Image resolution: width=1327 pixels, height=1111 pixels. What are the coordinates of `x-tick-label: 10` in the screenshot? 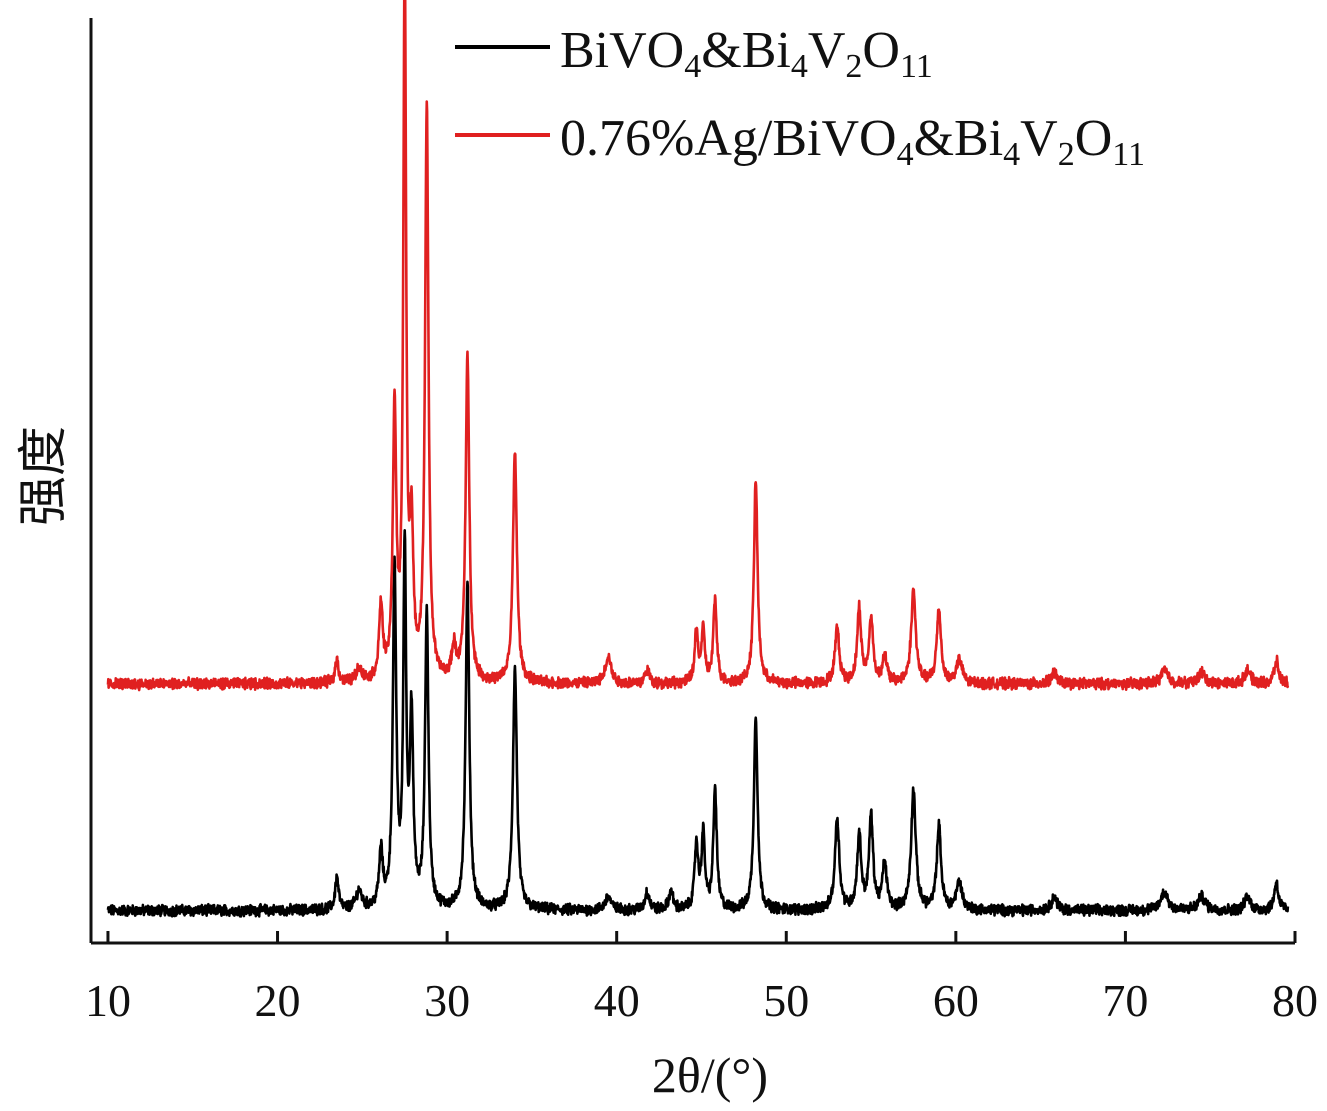 It's located at (108, 1000).